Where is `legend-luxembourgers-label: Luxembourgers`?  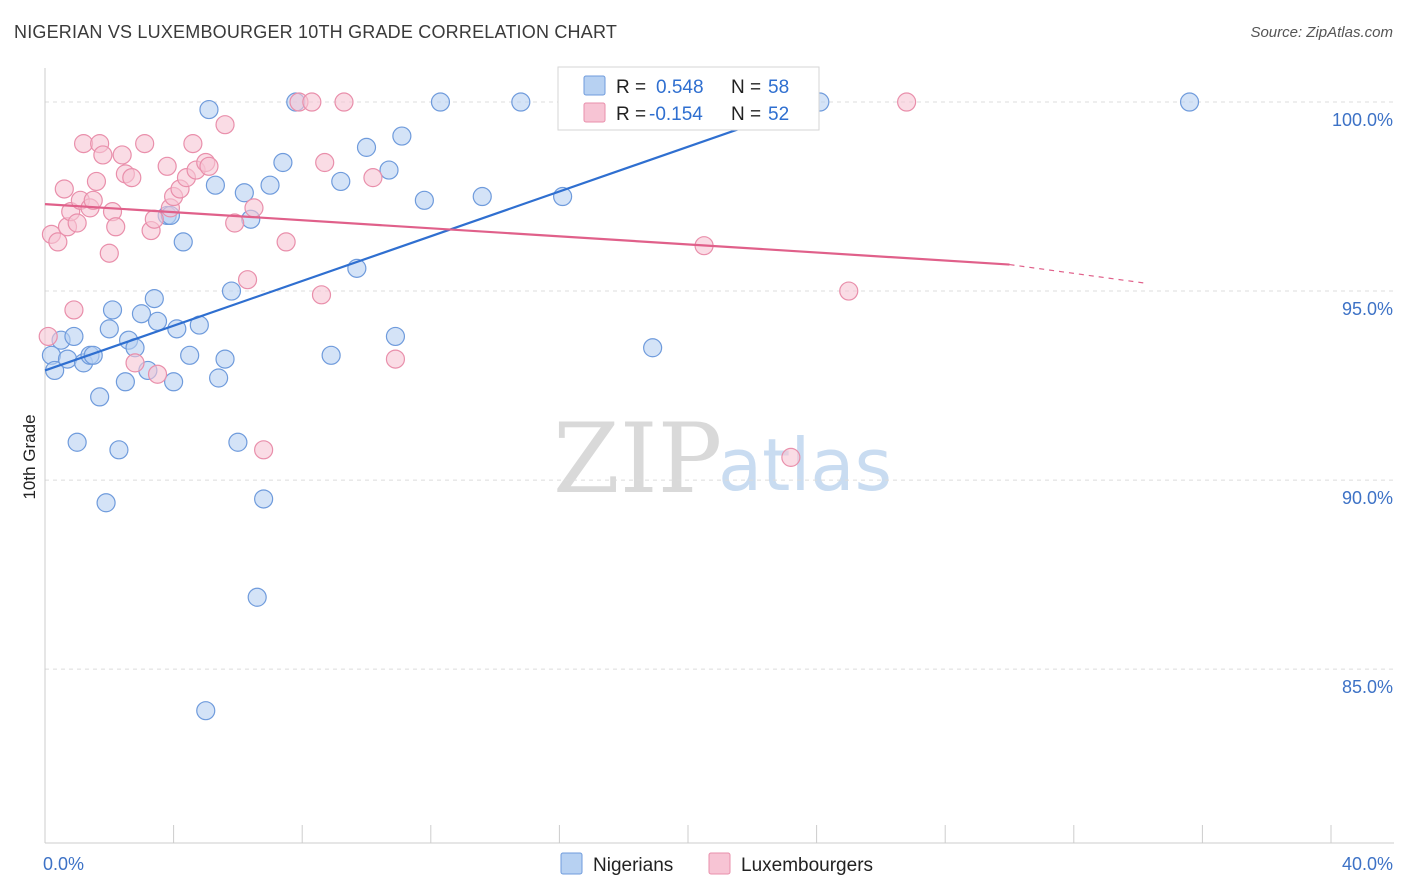
legend-luxembourgers-label: Luxembourgers is located at coordinates (807, 865).